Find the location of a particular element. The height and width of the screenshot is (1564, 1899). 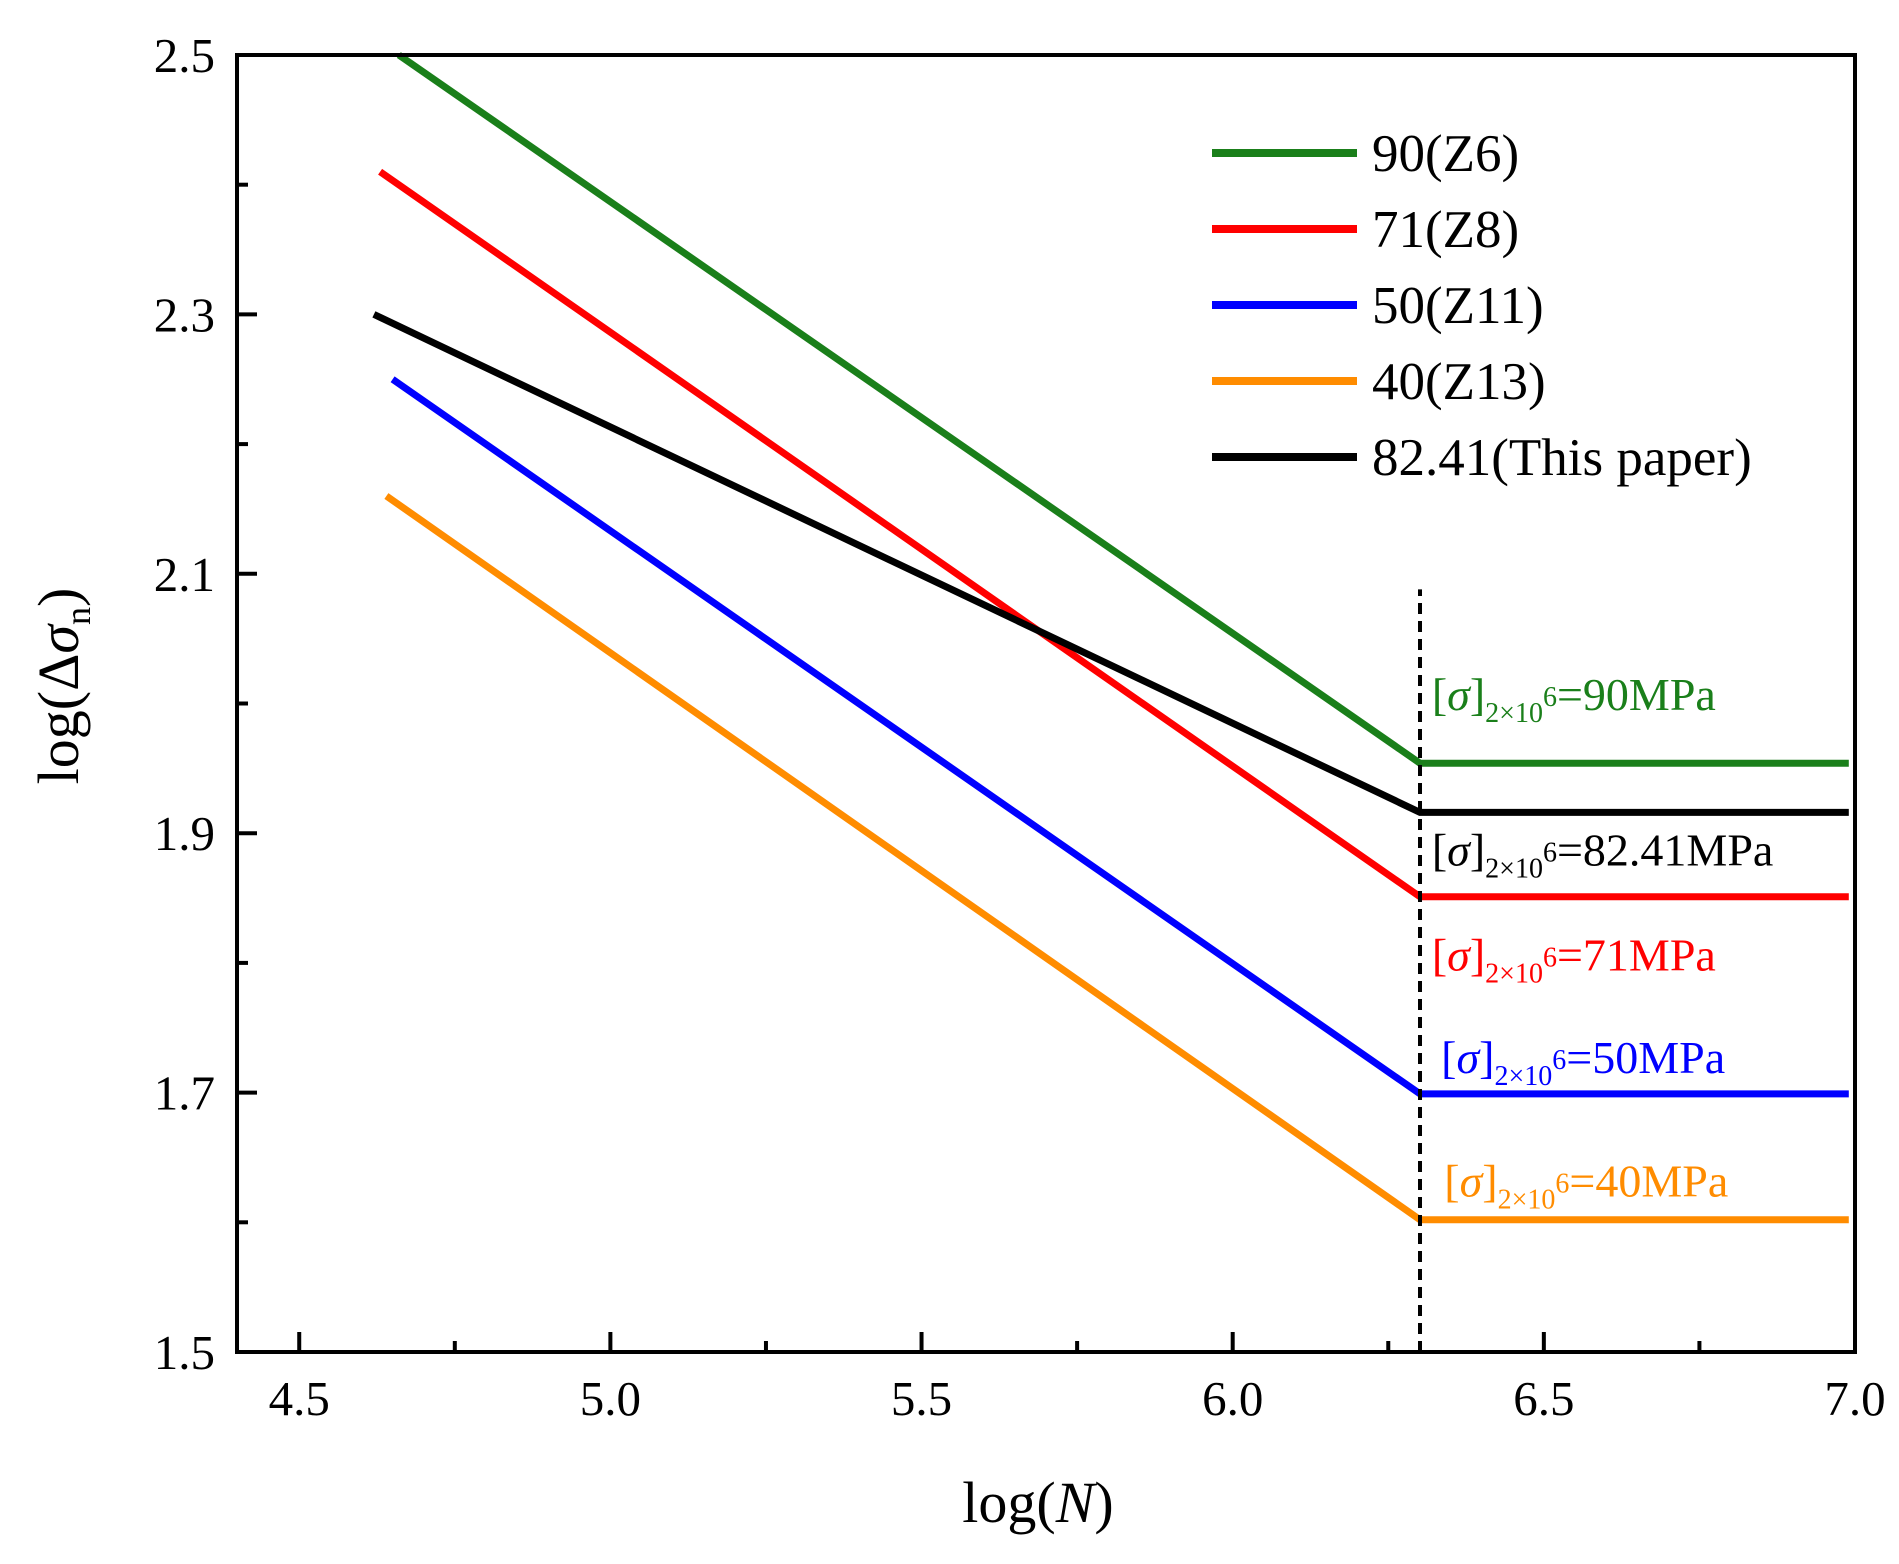

x-tick-label: 5.0 is located at coordinates (610, 1398).